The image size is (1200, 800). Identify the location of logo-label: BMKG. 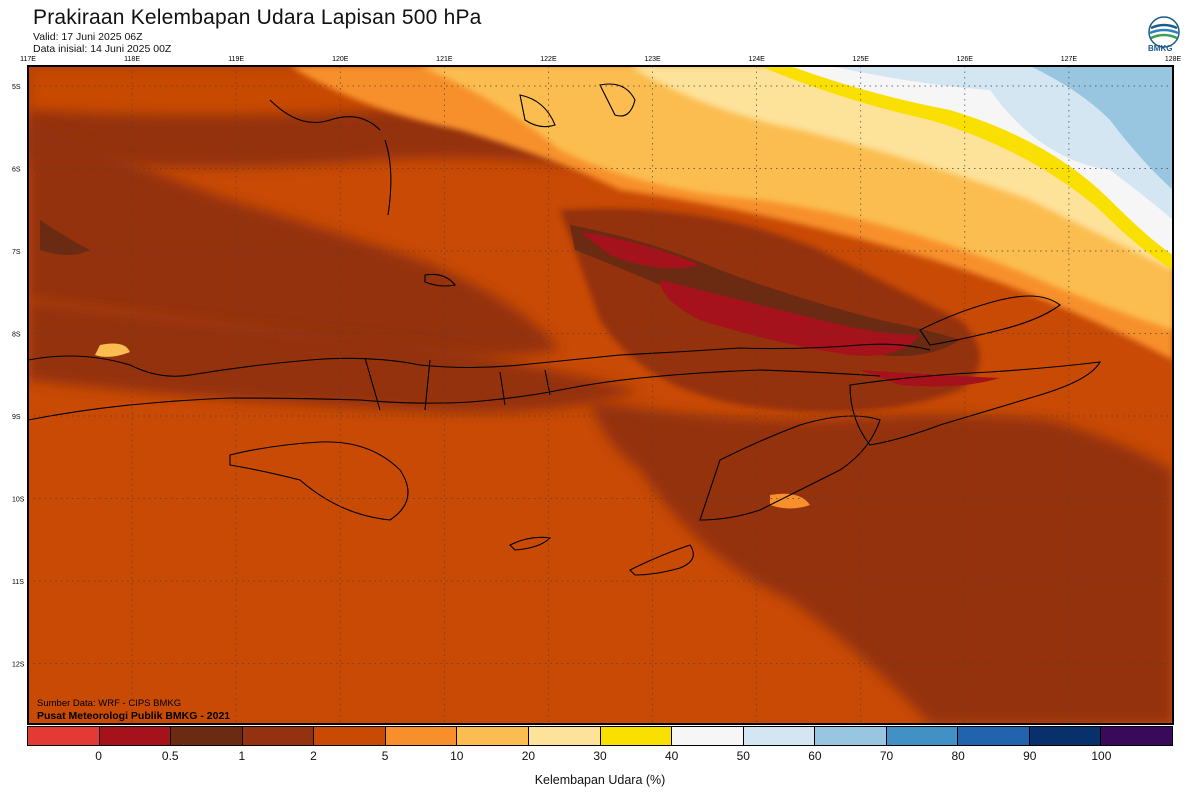
(1160, 48).